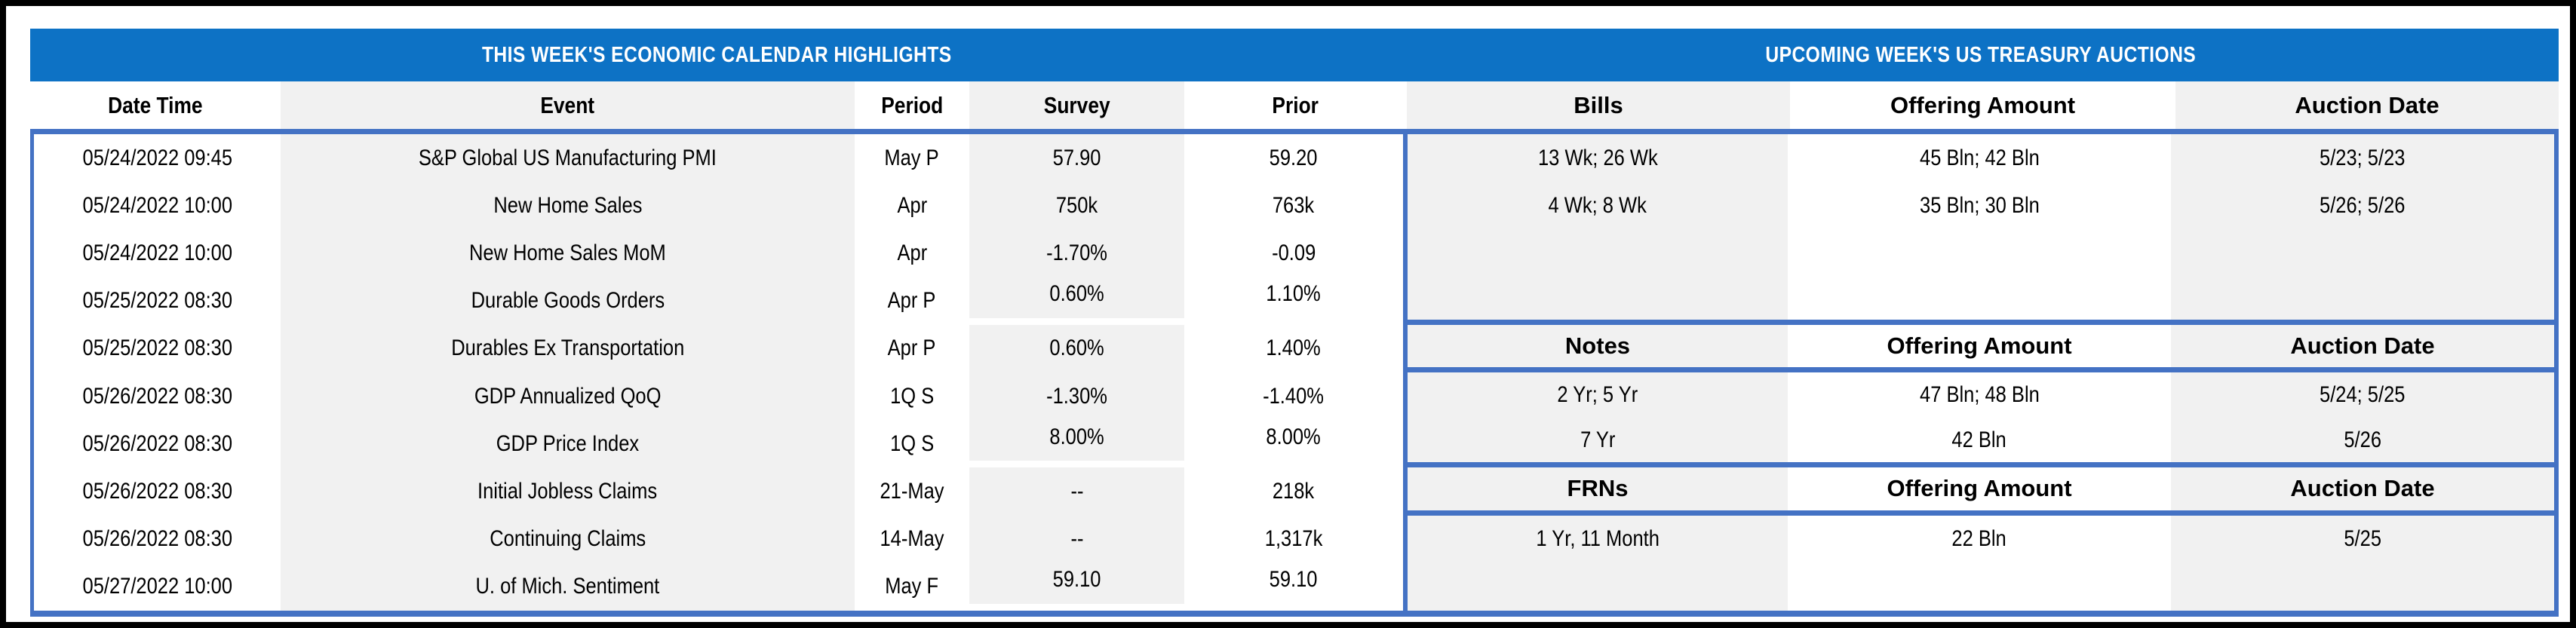 The image size is (2576, 628). I want to click on auction-cell: 2 Yr; 5 Yr, so click(1598, 395).